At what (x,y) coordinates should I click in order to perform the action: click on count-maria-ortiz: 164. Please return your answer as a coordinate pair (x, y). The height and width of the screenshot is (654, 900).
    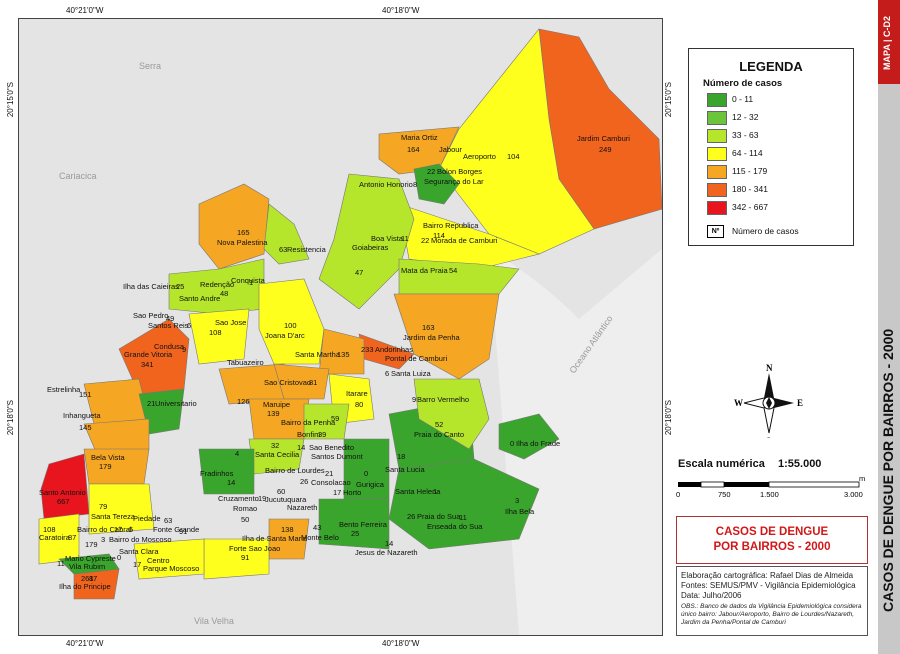
    Looking at the image, I should click on (413, 149).